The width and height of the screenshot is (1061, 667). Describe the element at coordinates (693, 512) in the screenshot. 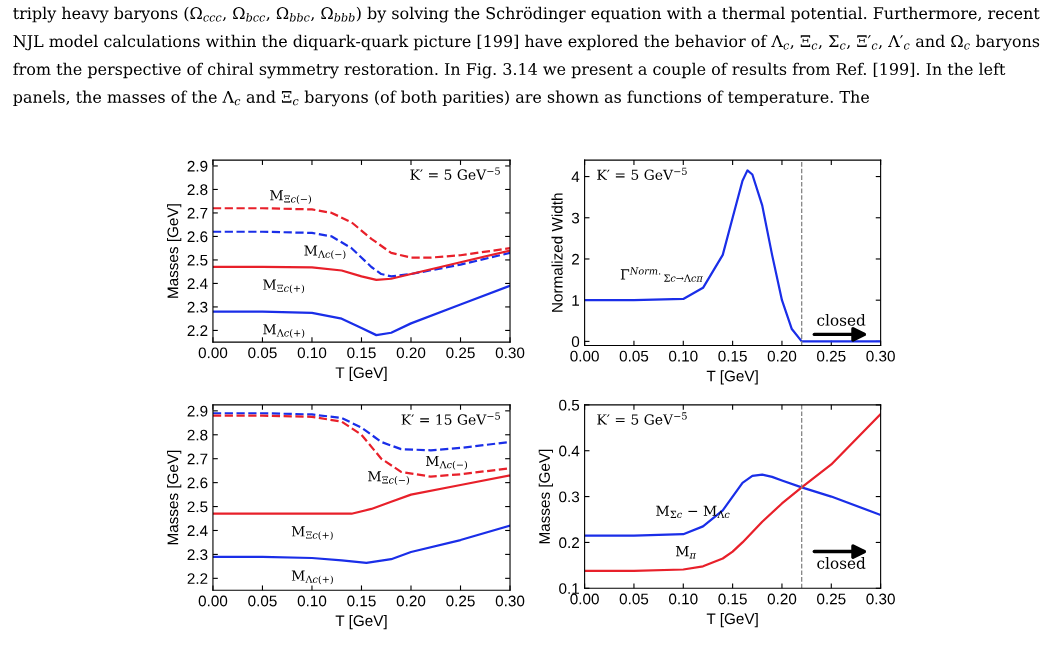

I see `series-label: M$_{Σc}$ − M$_{Λc}$` at that location.